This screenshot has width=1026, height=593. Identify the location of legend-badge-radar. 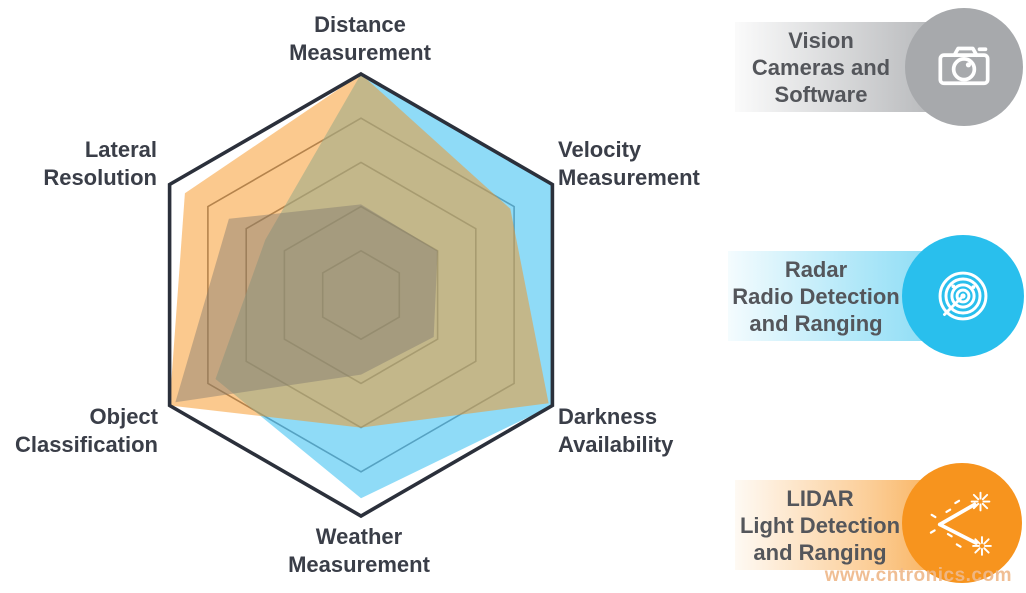
(963, 296).